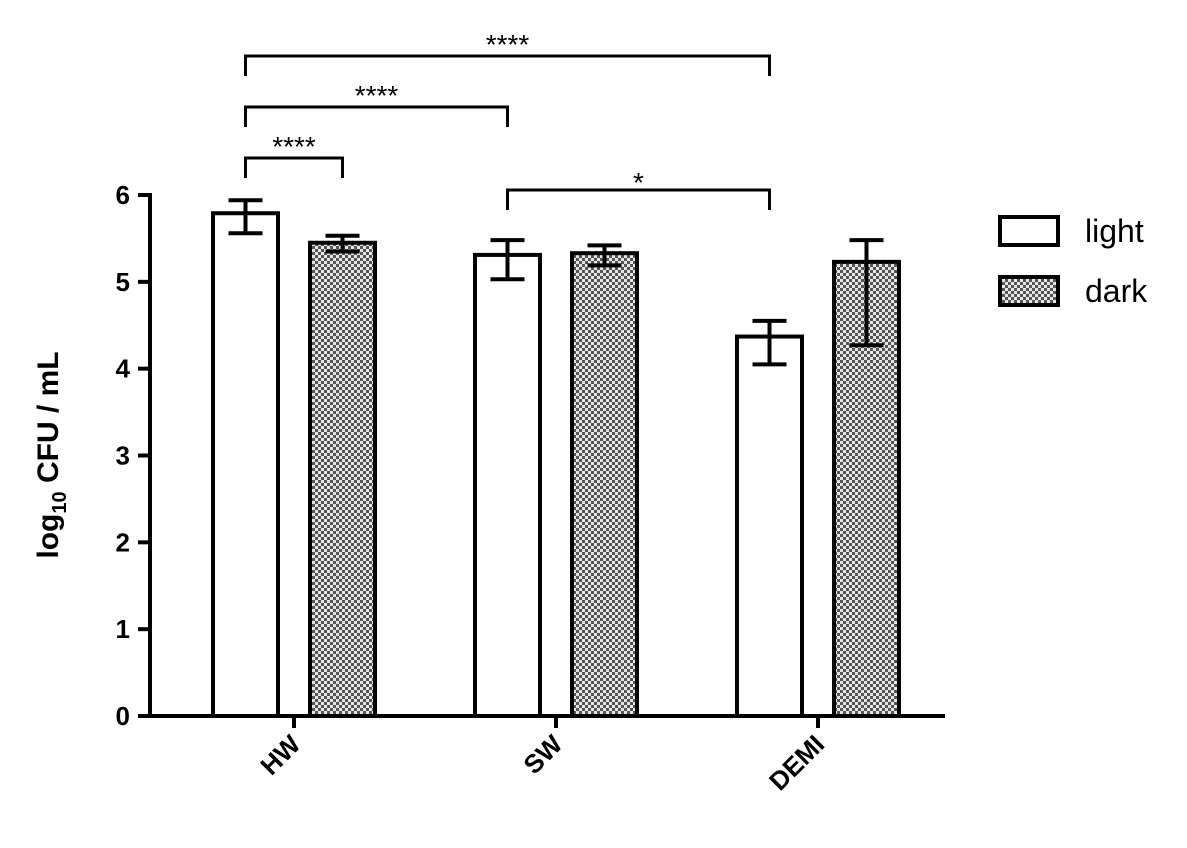  I want to click on y-tick-label: 4, so click(123, 369).